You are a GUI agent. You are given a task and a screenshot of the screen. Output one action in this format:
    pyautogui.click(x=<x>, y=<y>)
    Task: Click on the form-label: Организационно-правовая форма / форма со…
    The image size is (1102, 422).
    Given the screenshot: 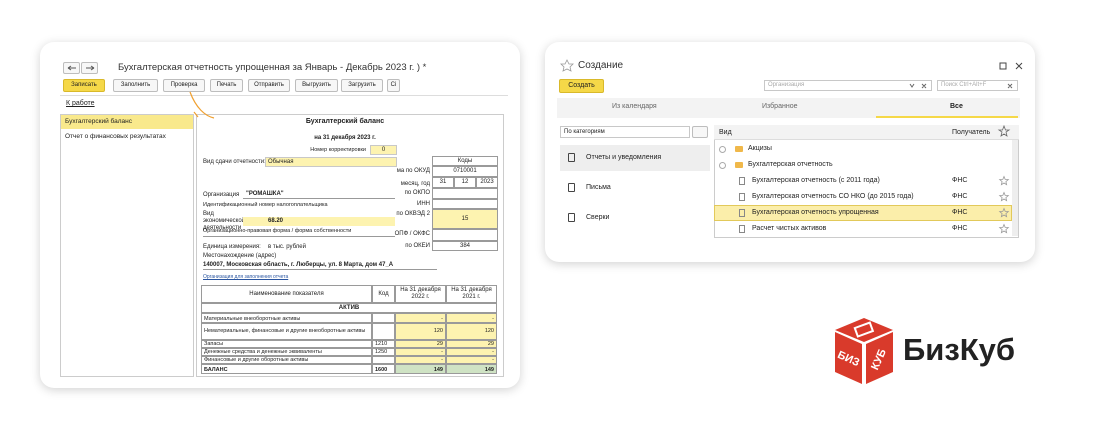 What is the action you would take?
    pyautogui.click(x=277, y=231)
    